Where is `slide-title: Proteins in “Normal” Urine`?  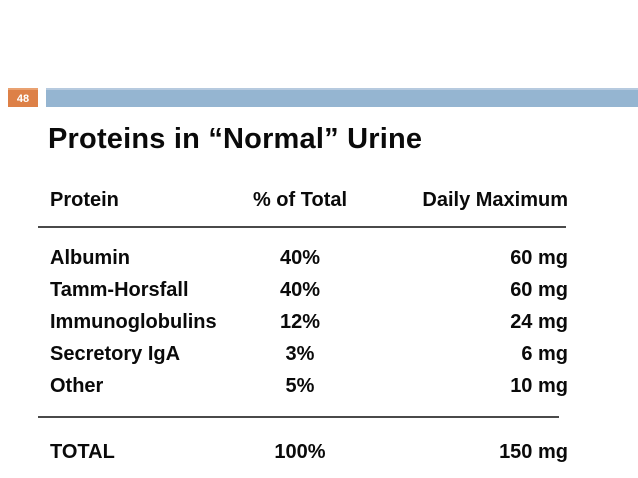
slide-title: Proteins in “Normal” Urine is located at coordinates (235, 139).